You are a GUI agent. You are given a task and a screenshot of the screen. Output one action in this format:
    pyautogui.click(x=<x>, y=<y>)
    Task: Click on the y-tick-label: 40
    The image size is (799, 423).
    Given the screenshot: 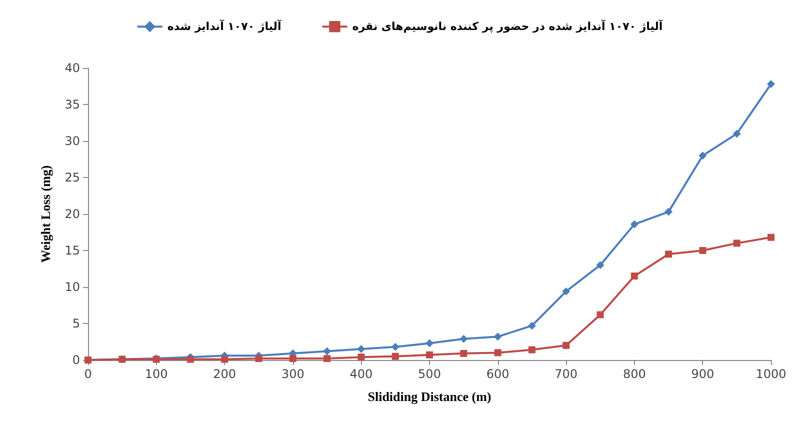 What is the action you would take?
    pyautogui.click(x=72, y=68)
    